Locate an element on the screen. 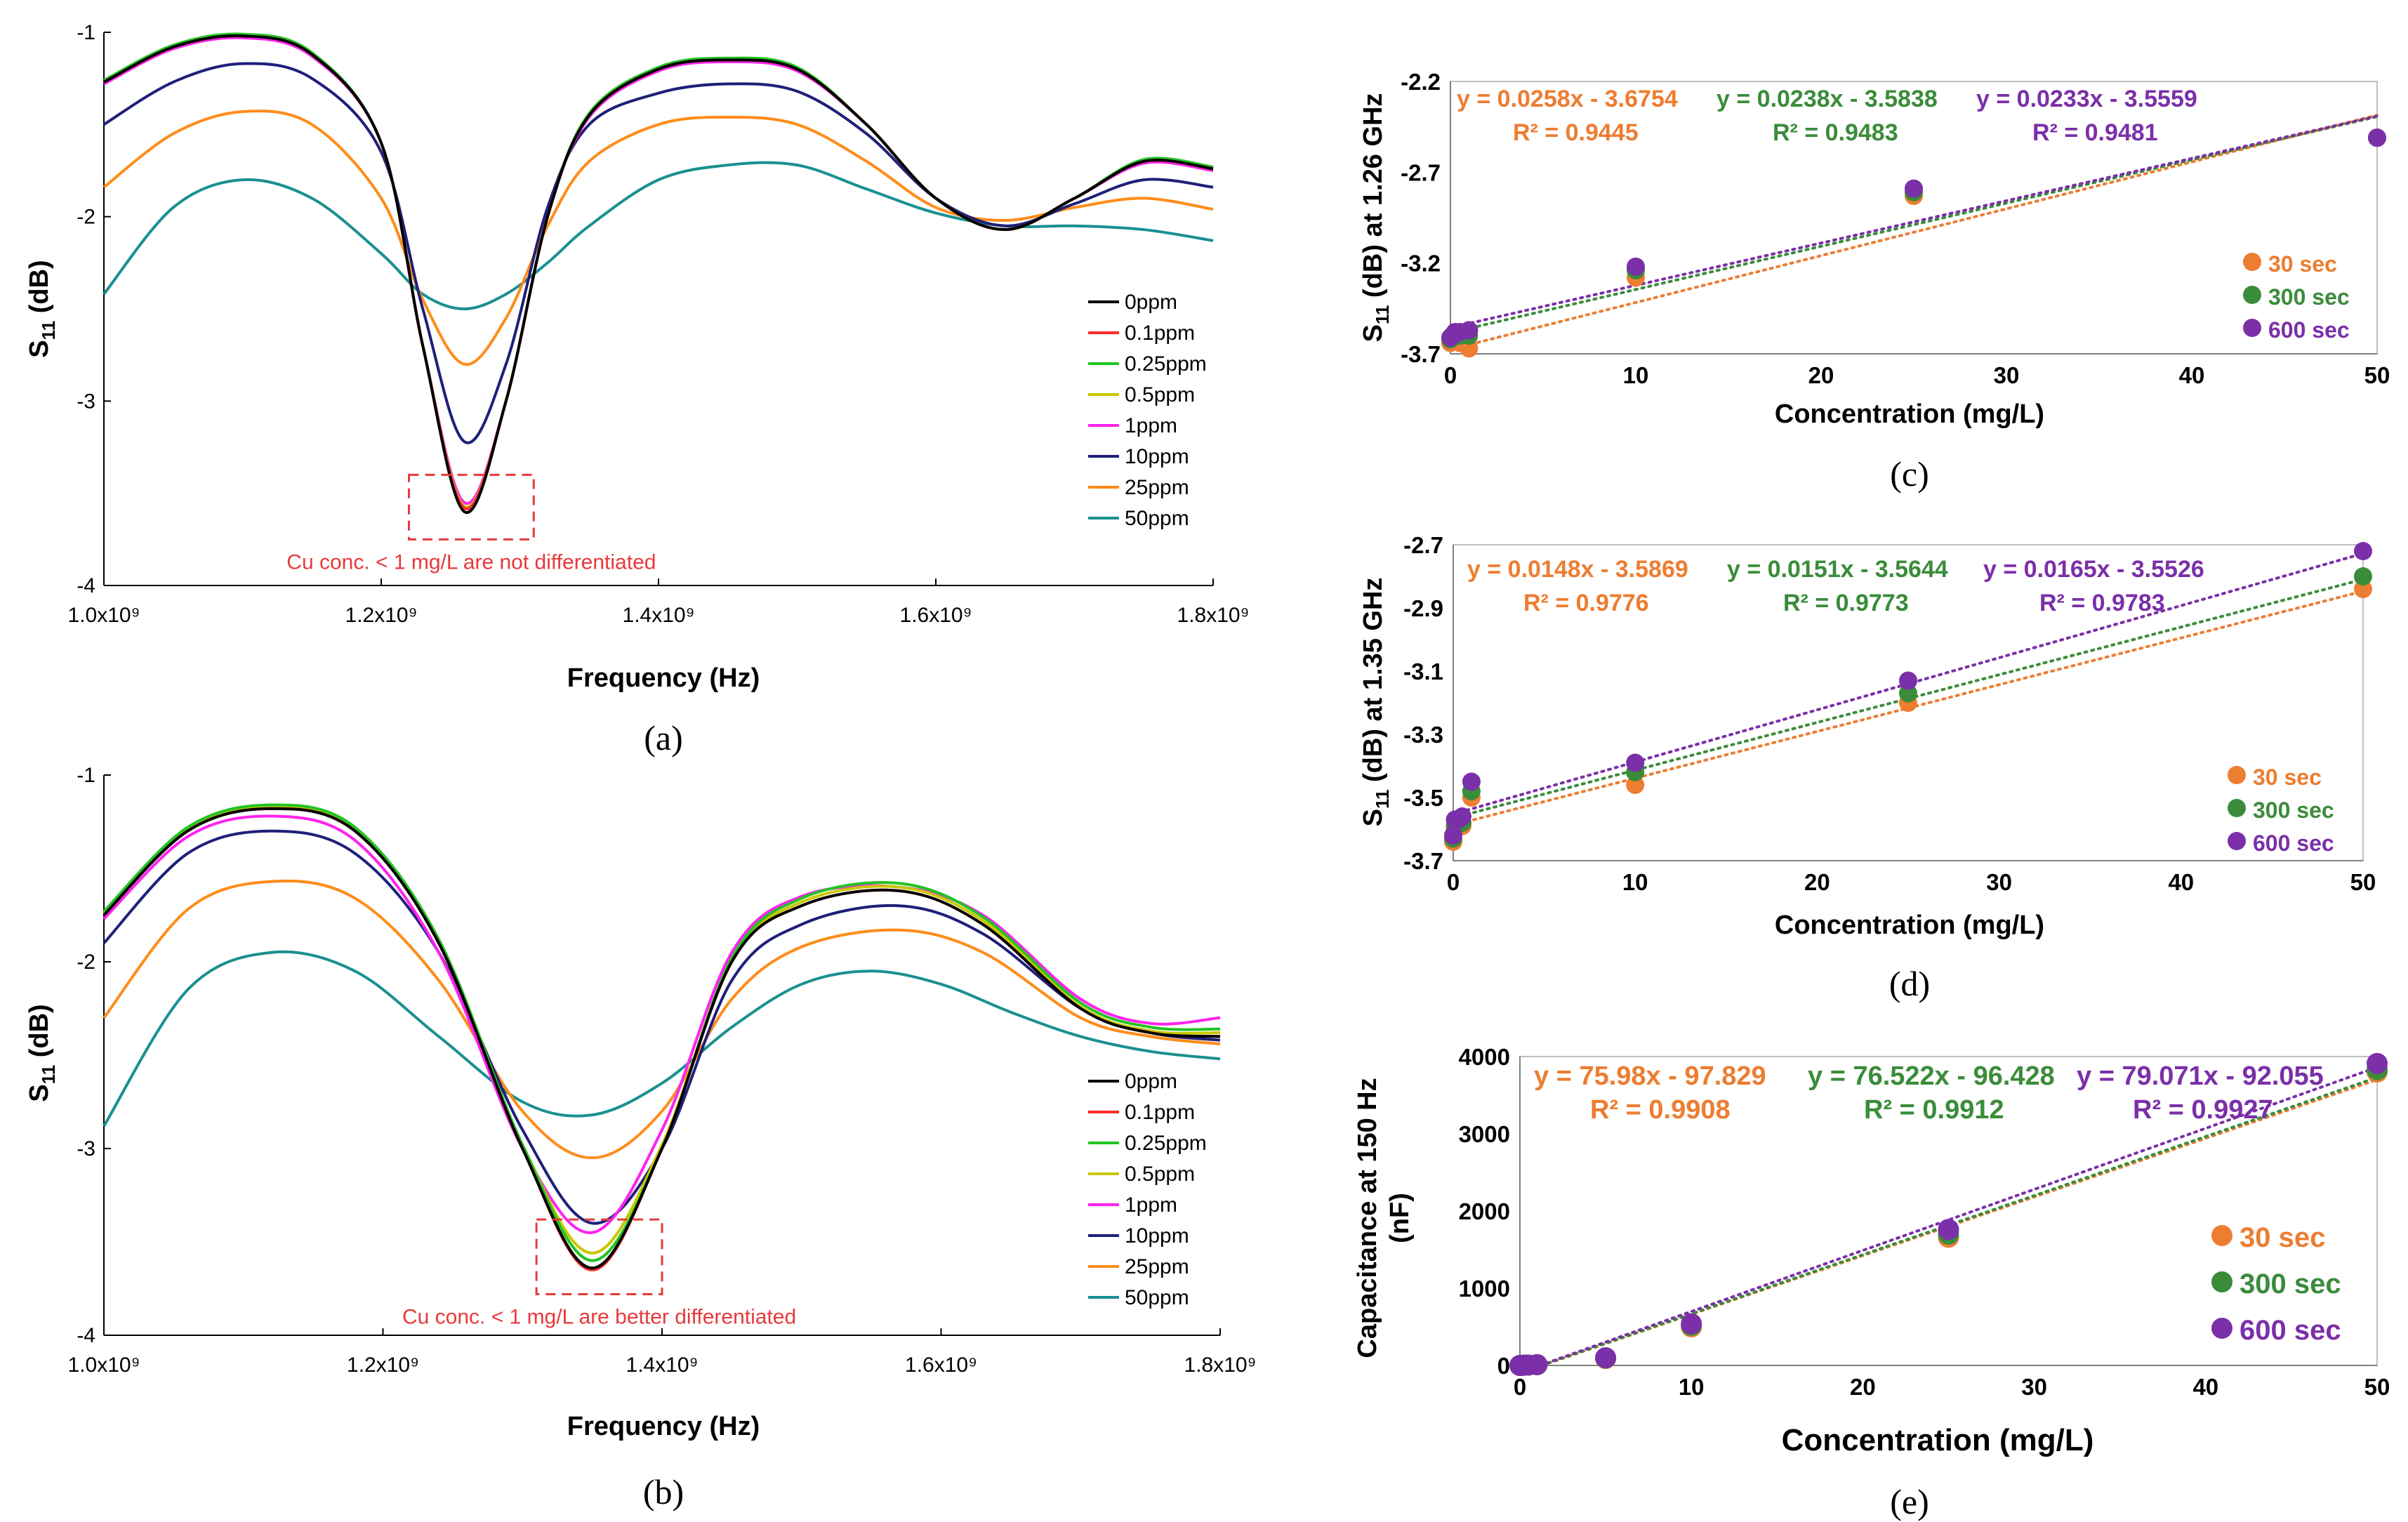 The width and height of the screenshot is (2408, 1522). y-tick-label: -4 is located at coordinates (86, 1335).